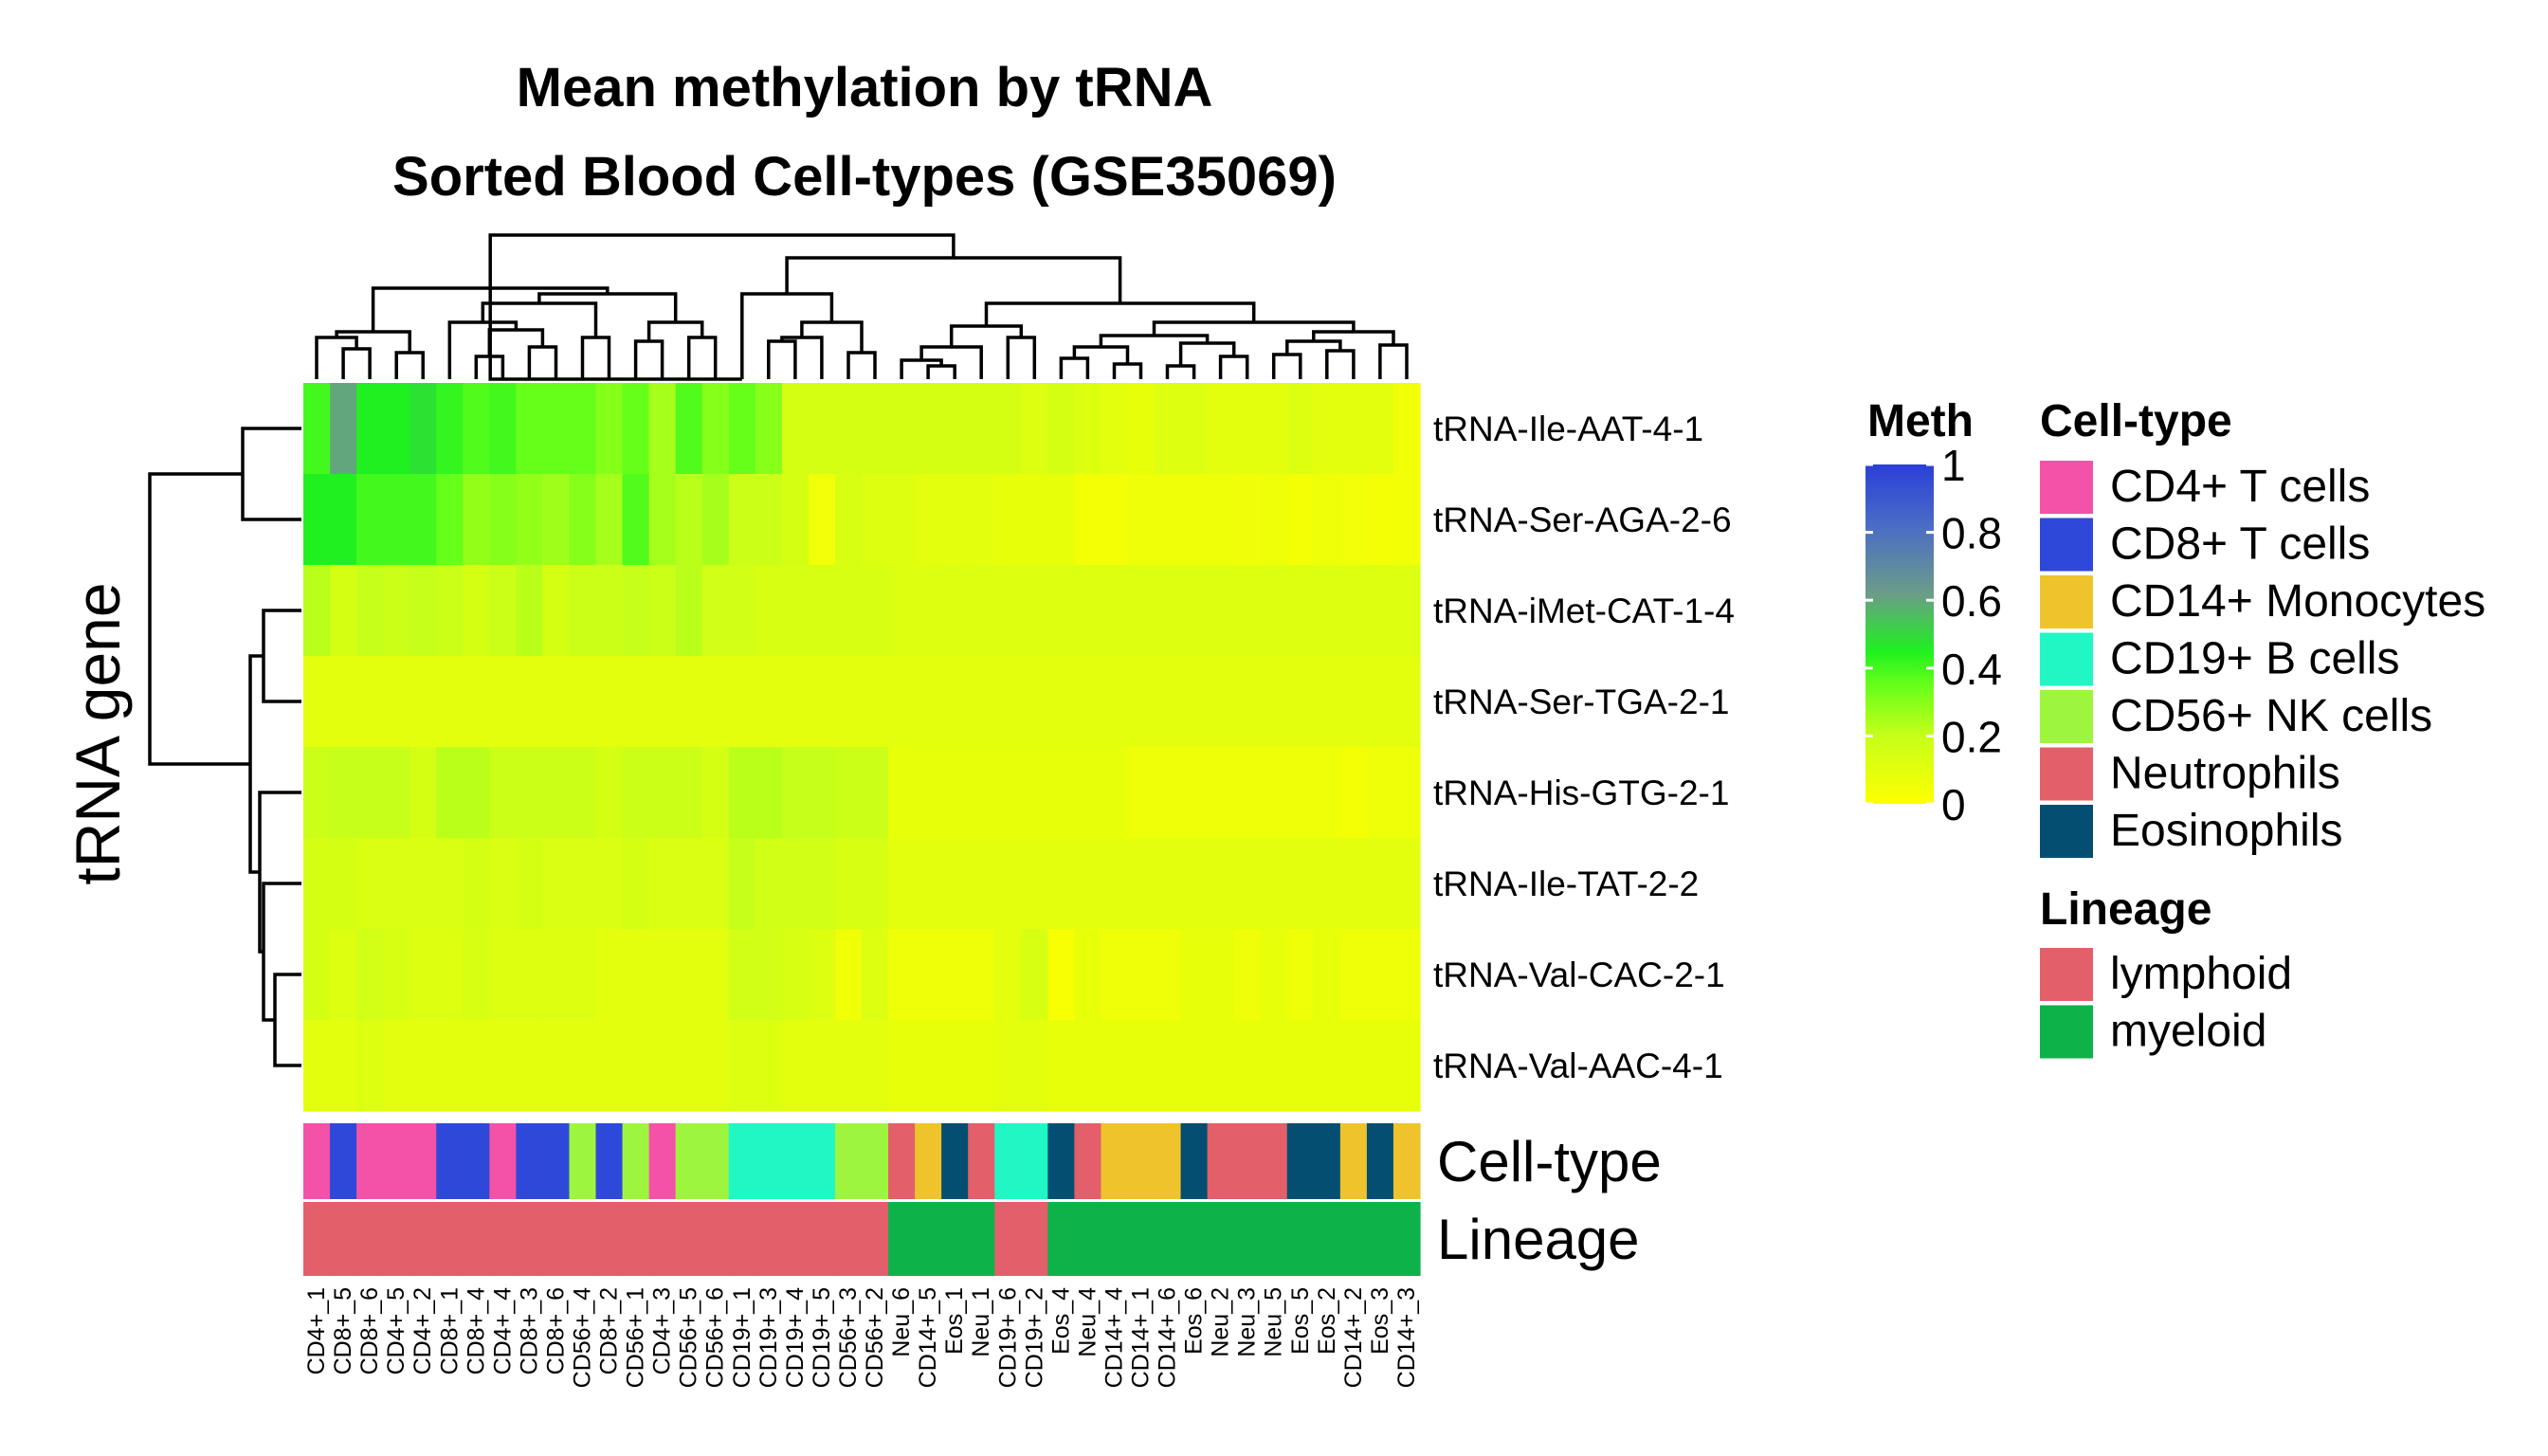  I want to click on colorbar-tick-label: 0.4, so click(1971, 669).